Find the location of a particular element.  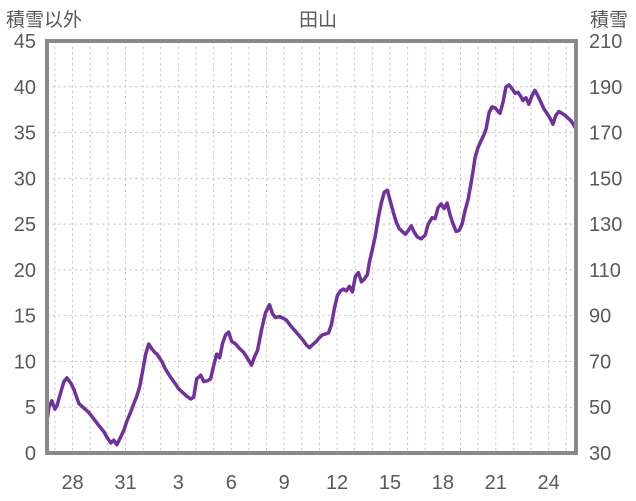

left-tick-label: 30 is located at coordinates (25, 179).